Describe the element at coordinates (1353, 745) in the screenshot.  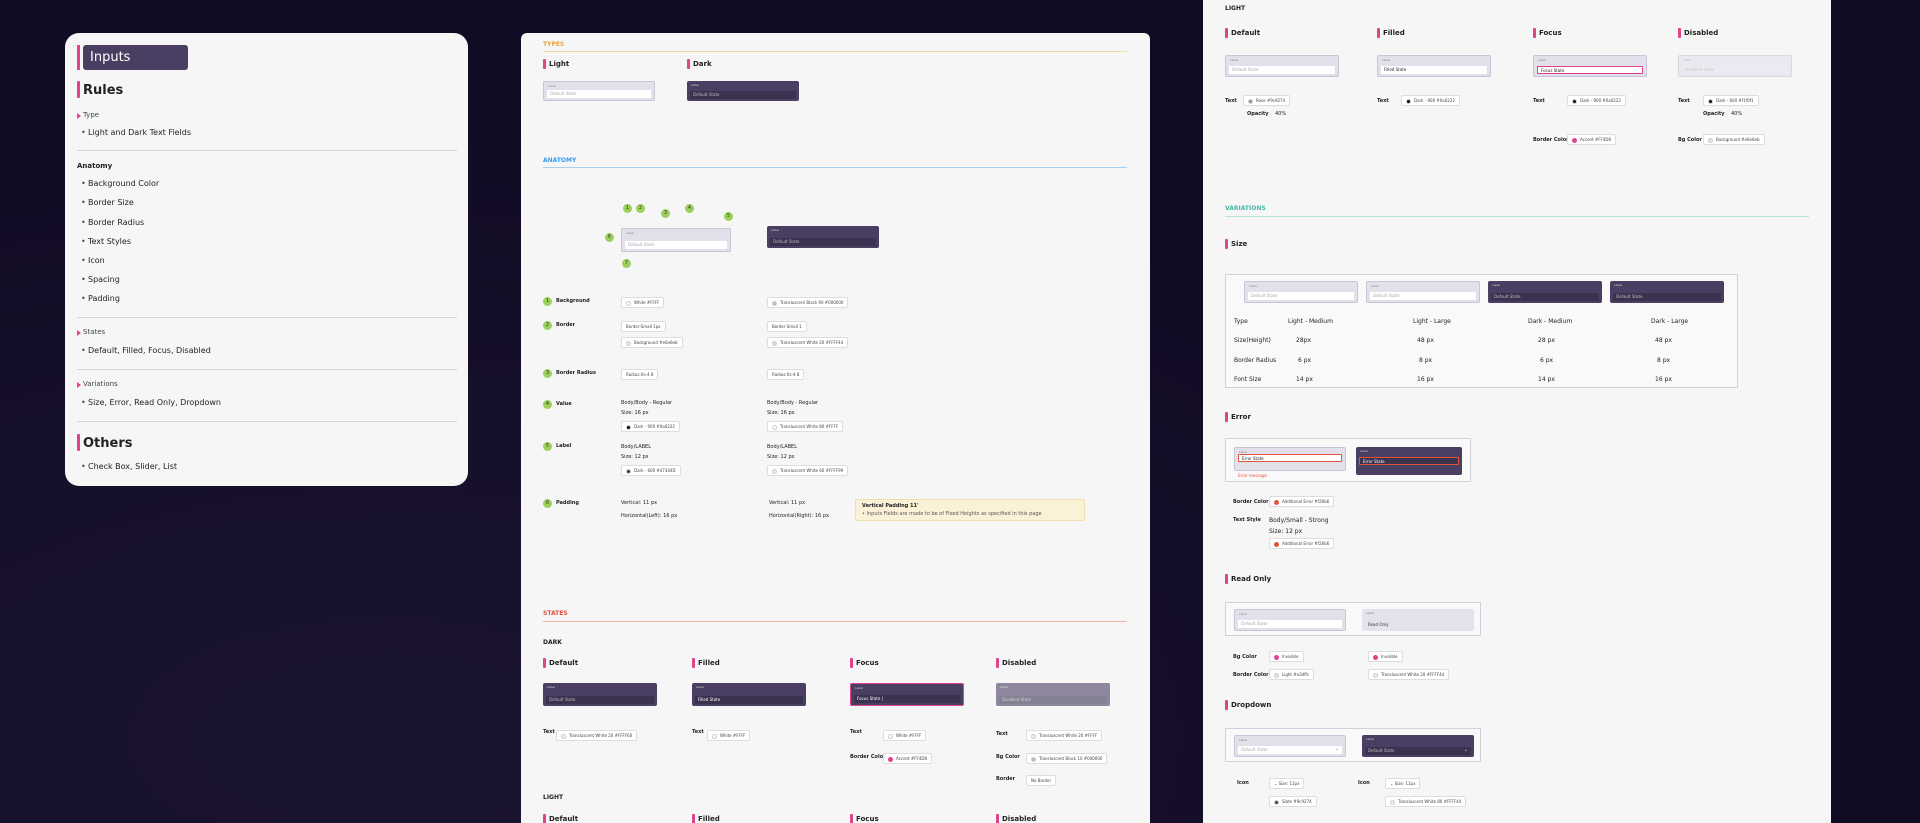
I see `dropdown-box: Label Default State ⌄ Label Default State ⌄` at that location.